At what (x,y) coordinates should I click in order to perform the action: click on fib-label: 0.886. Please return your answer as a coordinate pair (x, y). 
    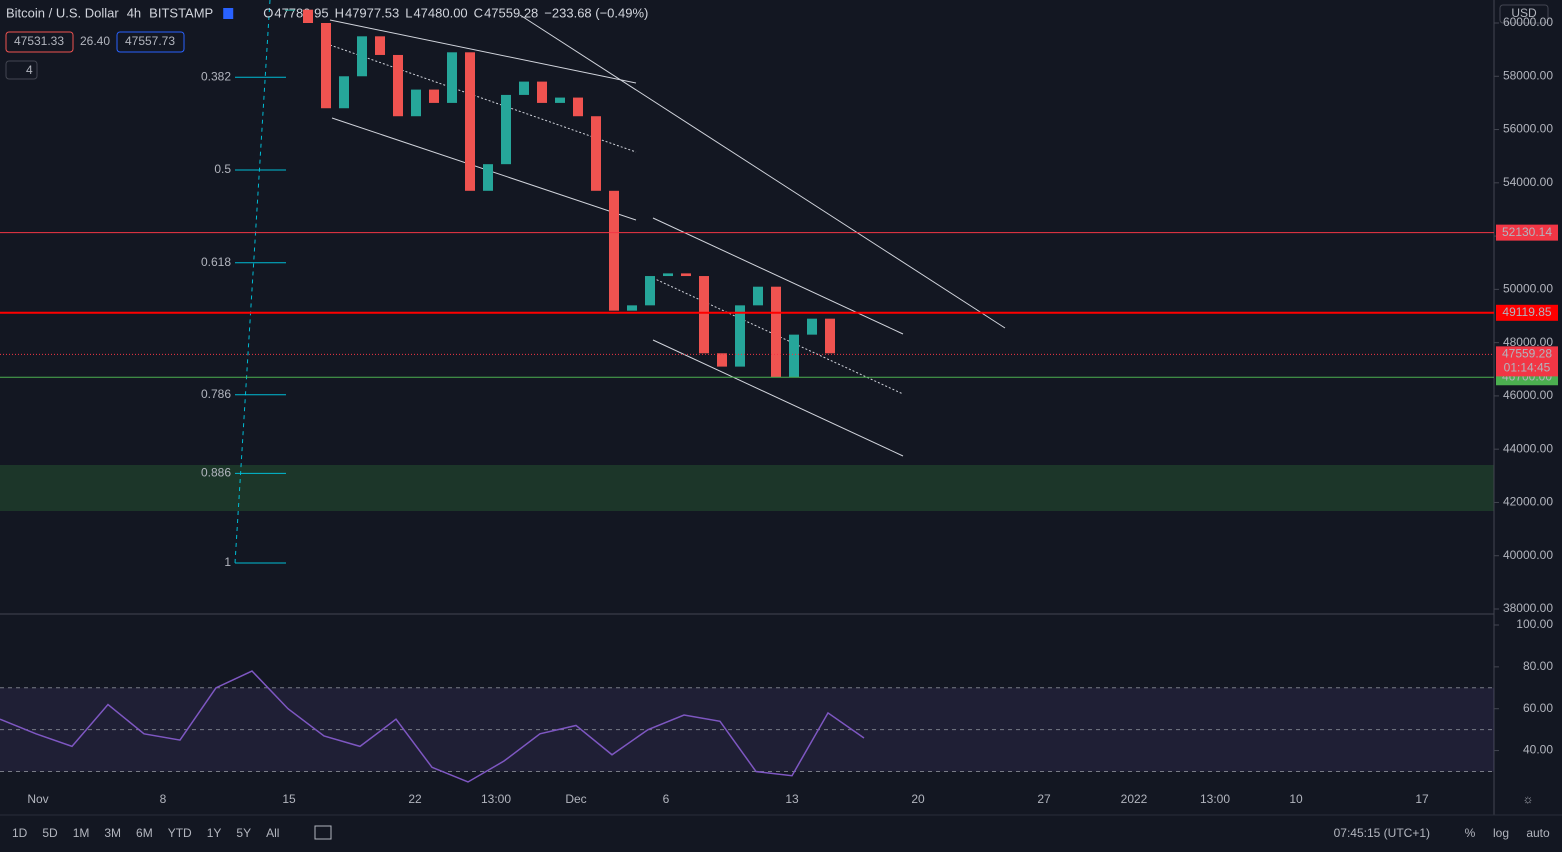
    Looking at the image, I should click on (216, 473).